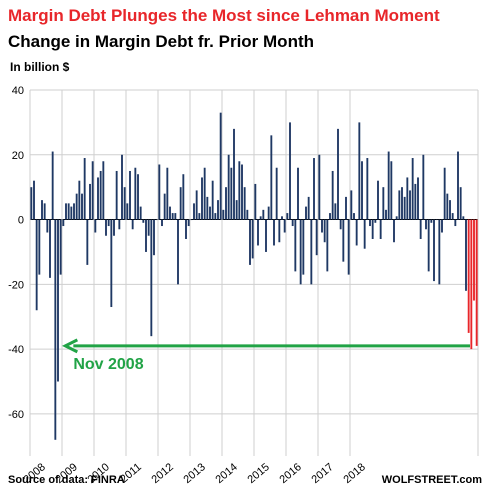  Describe the element at coordinates (431, 480) in the screenshot. I see `brand-label: WOLFSTREET.com` at that location.